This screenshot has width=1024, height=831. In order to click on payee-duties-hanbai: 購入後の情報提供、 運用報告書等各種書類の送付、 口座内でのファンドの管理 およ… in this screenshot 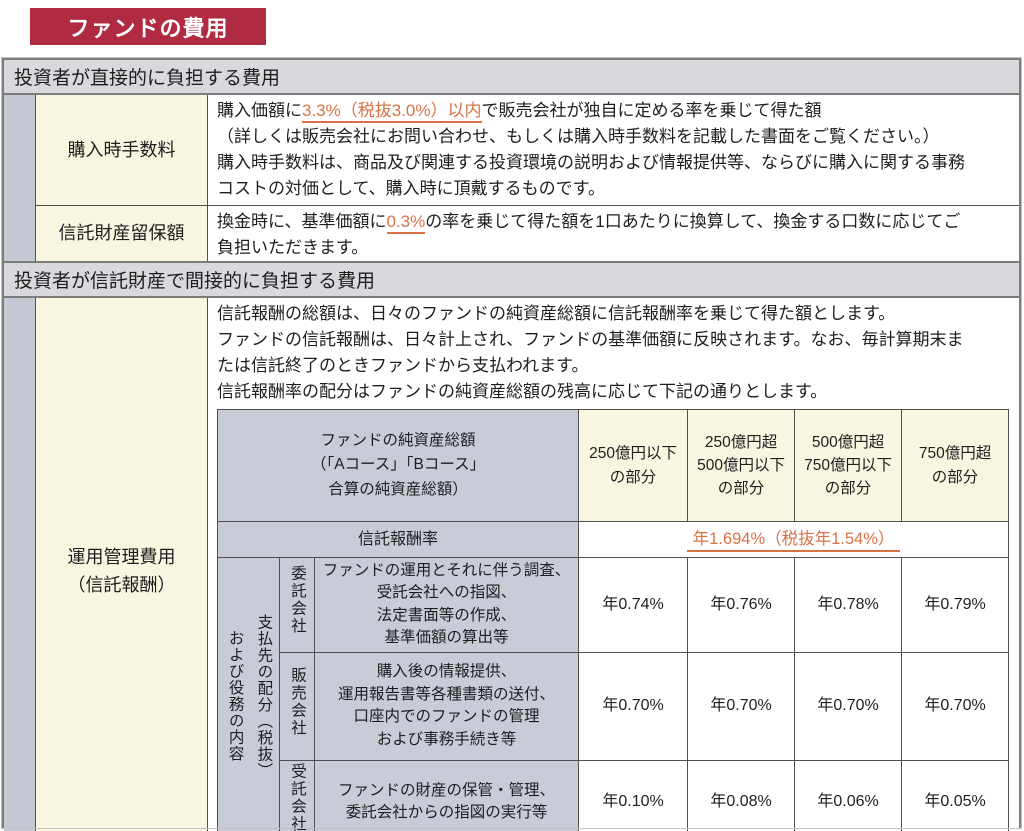, I will do `click(446, 706)`.